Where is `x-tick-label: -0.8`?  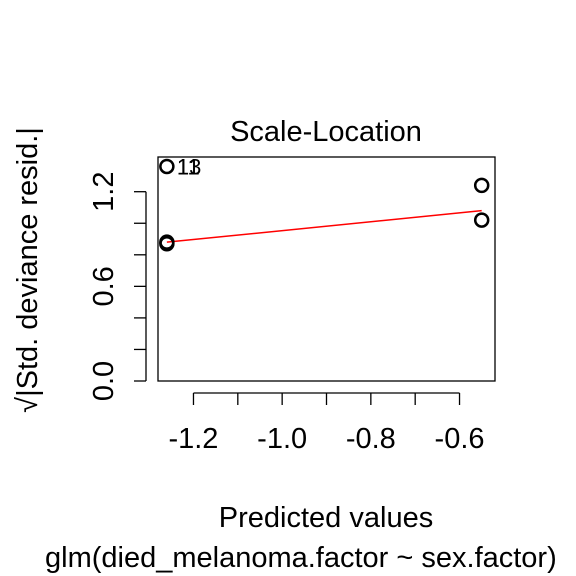
x-tick-label: -0.8 is located at coordinates (371, 439).